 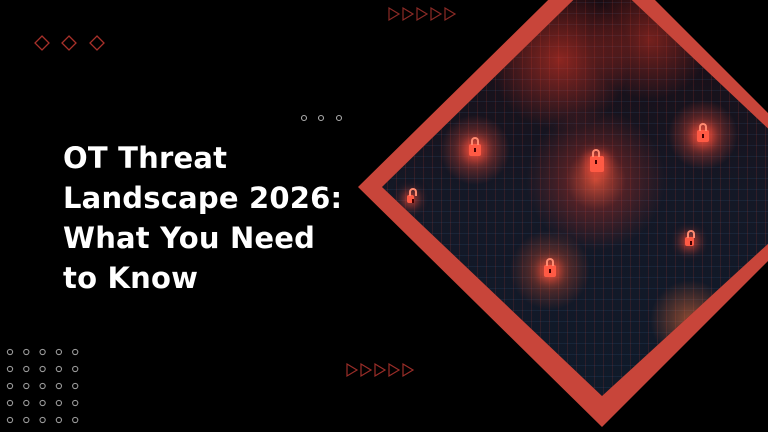 What do you see at coordinates (69, 43) in the screenshot?
I see `diamond-icons` at bounding box center [69, 43].